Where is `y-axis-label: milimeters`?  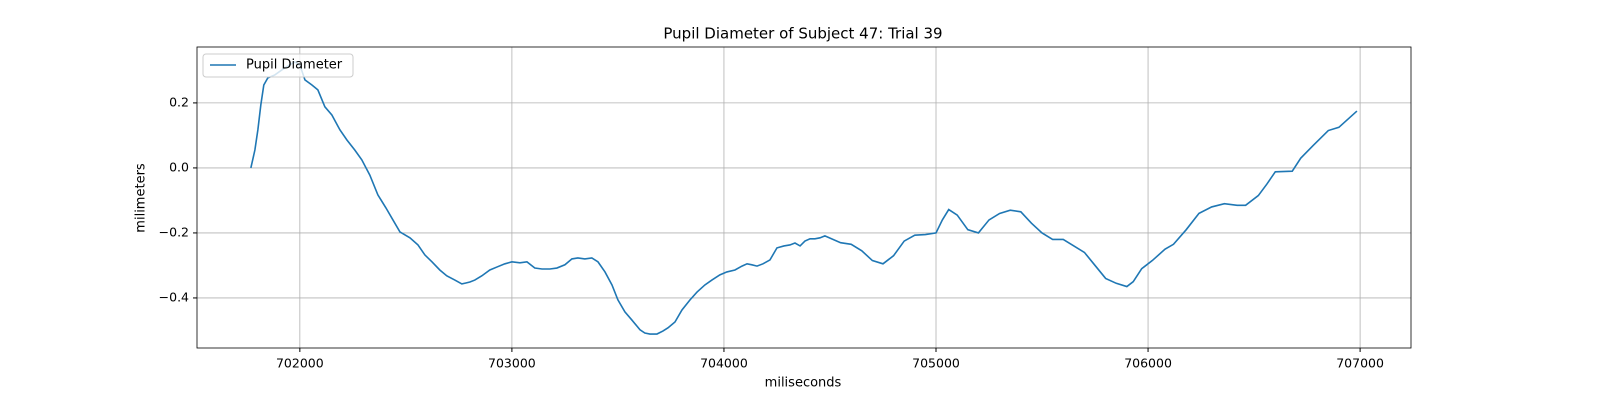
y-axis-label: milimeters is located at coordinates (141, 198).